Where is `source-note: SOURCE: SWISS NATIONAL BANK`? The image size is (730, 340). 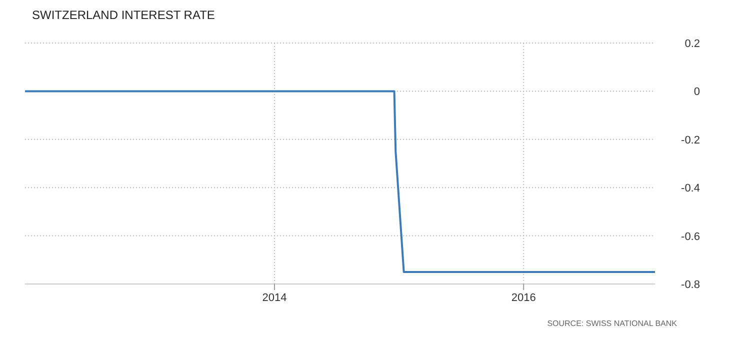
source-note: SOURCE: SWISS NATIONAL BANK is located at coordinates (612, 323).